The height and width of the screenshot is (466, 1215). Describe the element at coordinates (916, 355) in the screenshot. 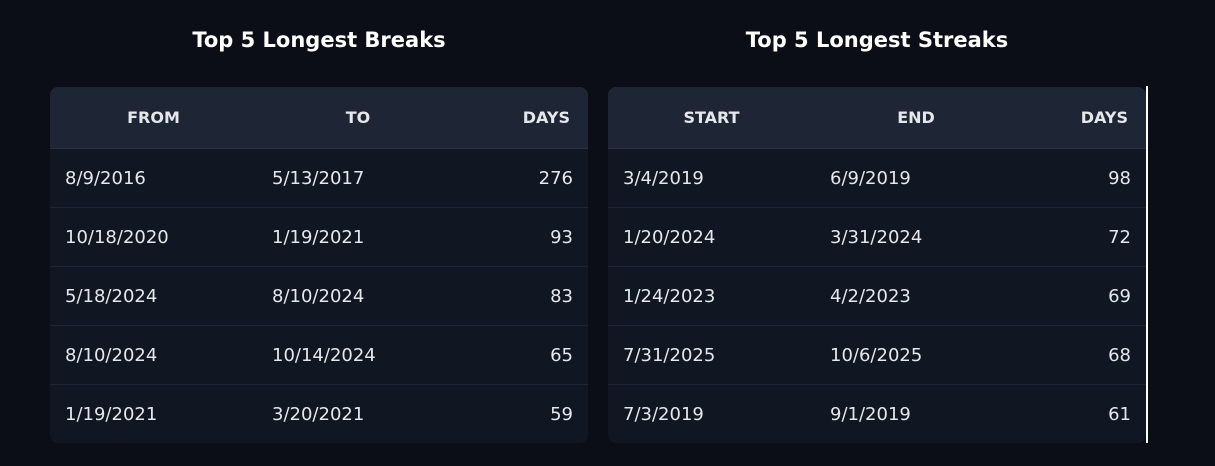

I see `table-cell: 10/6/2025` at that location.